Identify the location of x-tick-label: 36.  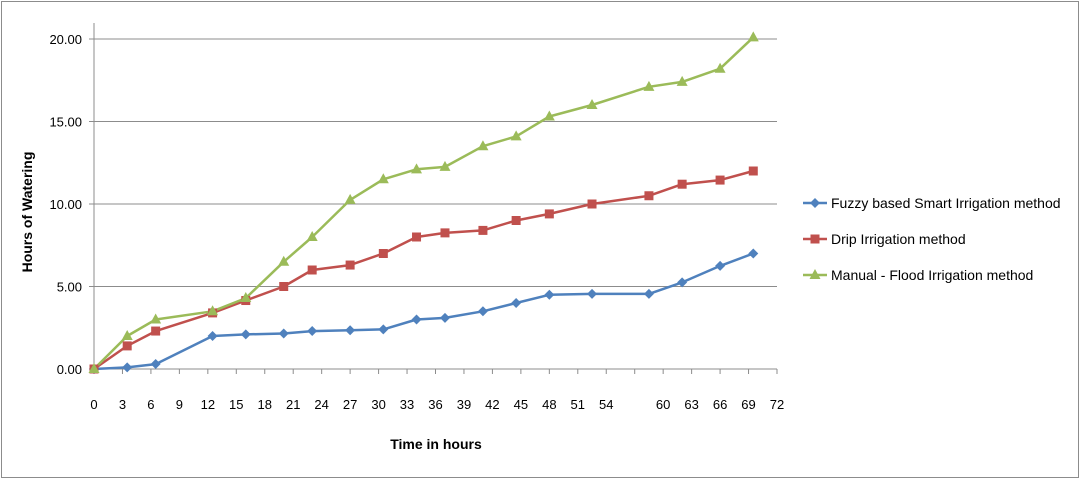
(435, 404).